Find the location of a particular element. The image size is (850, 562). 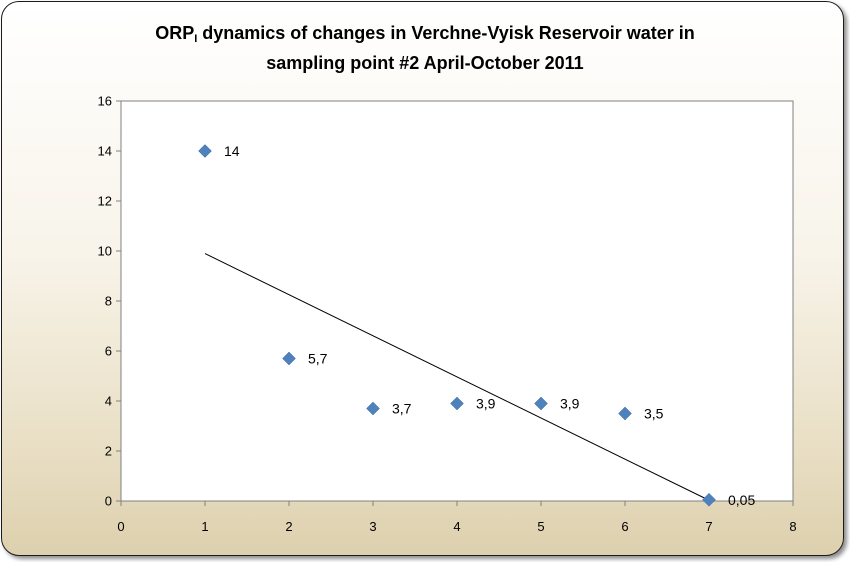

y-tick-label: 6 is located at coordinates (108, 351).